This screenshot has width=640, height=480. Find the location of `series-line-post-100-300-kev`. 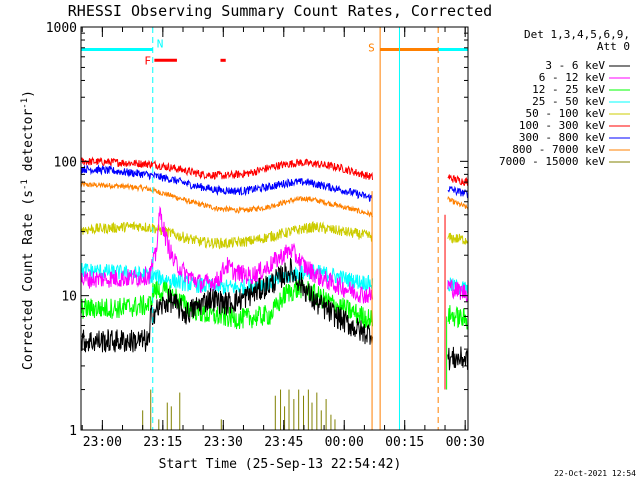

series-line-post-100-300-kev is located at coordinates (457, 179).